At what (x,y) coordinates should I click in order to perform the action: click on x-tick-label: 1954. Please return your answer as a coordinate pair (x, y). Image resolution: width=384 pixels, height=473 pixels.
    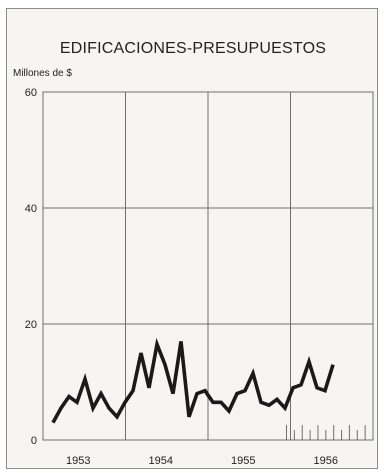
    Looking at the image, I should click on (161, 461).